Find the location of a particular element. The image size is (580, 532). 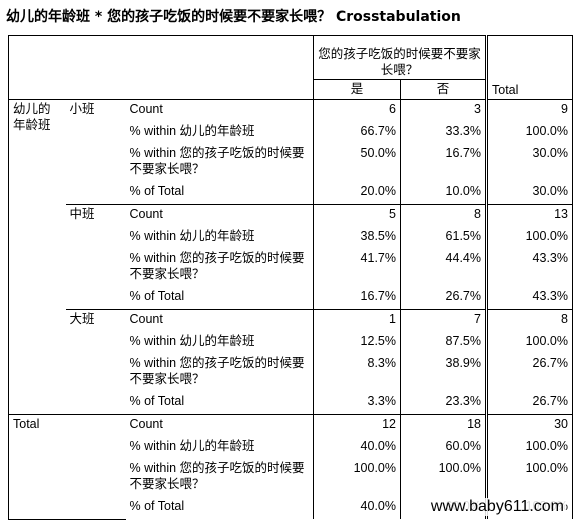

cell-value: 38.9% is located at coordinates (443, 373).